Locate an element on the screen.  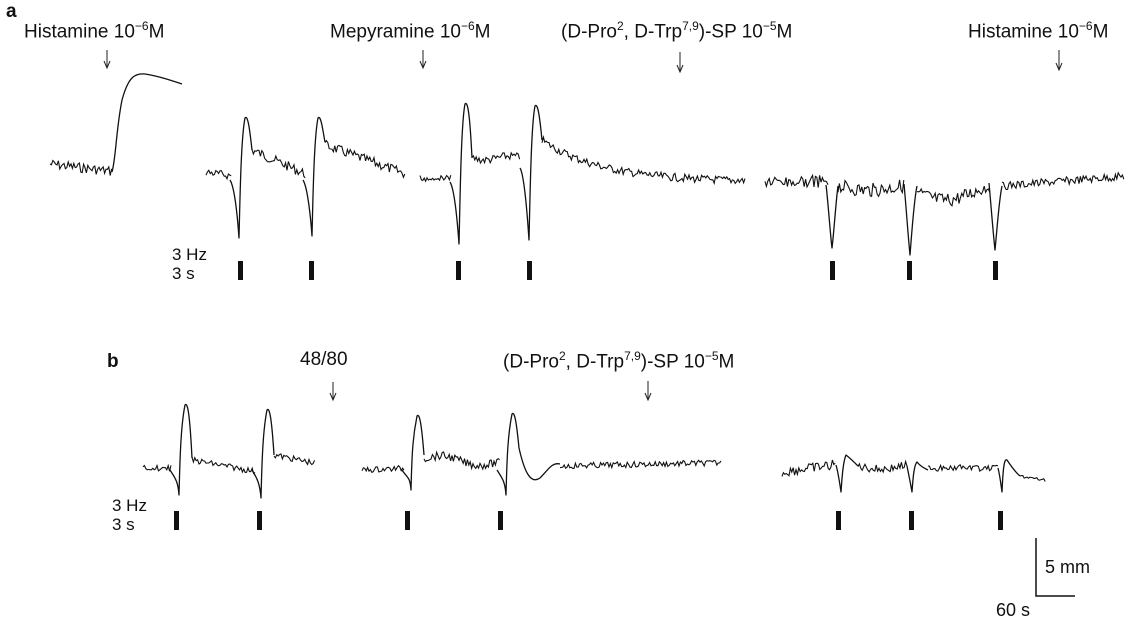
stim-frequency-b: 3 Hz is located at coordinates (129, 505).